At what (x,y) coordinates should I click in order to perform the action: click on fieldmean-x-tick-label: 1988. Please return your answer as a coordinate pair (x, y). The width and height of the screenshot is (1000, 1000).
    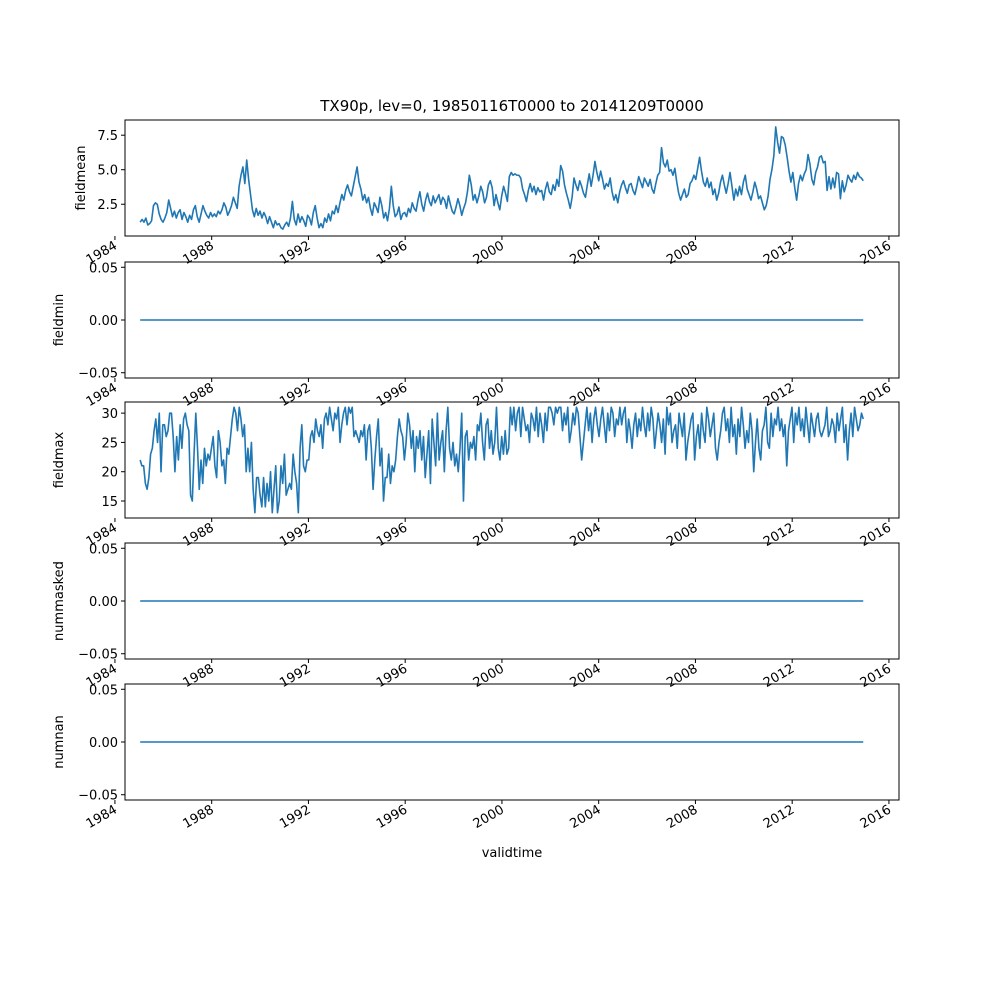
    Looking at the image, I should click on (199, 253).